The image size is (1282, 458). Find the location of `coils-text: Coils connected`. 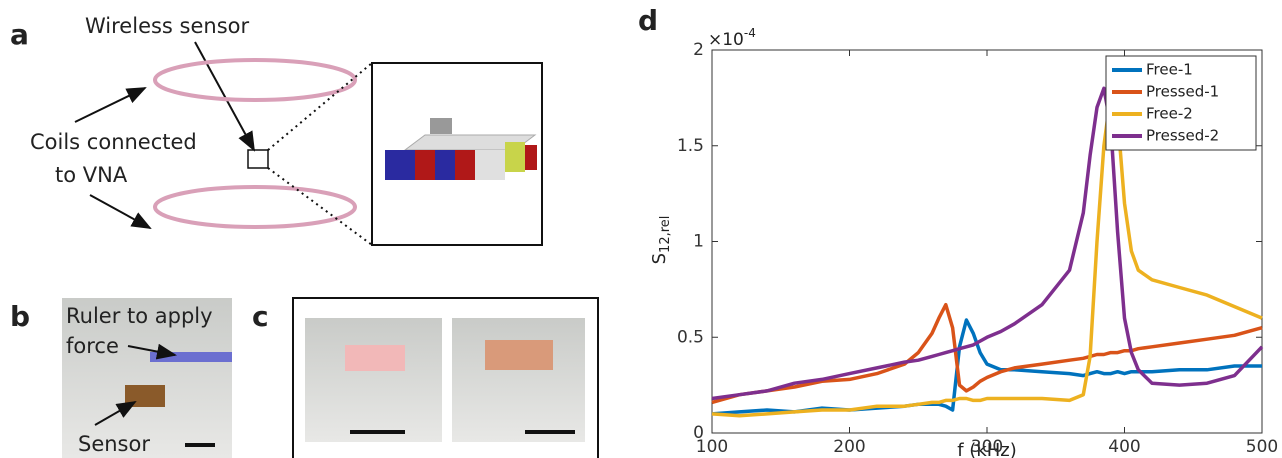

coils-text: Coils connected is located at coordinates (113, 142).